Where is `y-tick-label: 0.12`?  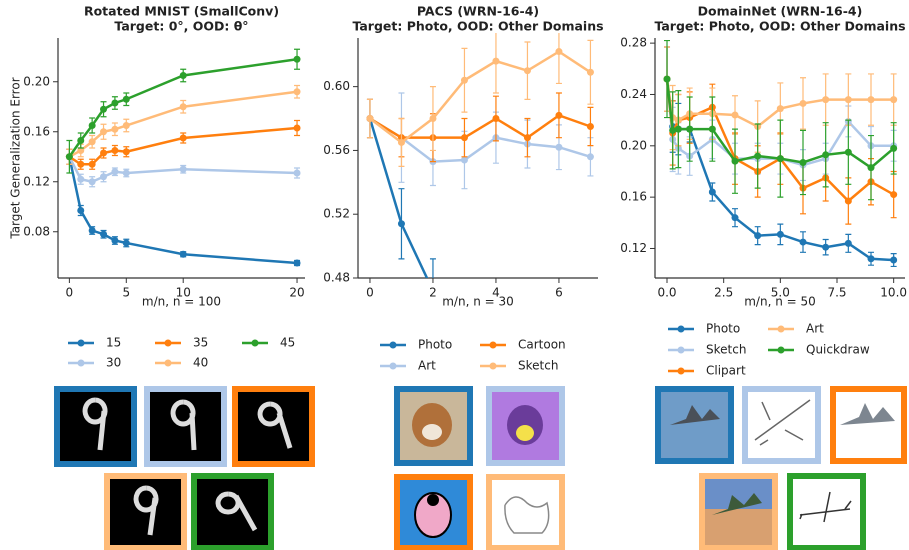
y-tick-label: 0.12 is located at coordinates (633, 248).